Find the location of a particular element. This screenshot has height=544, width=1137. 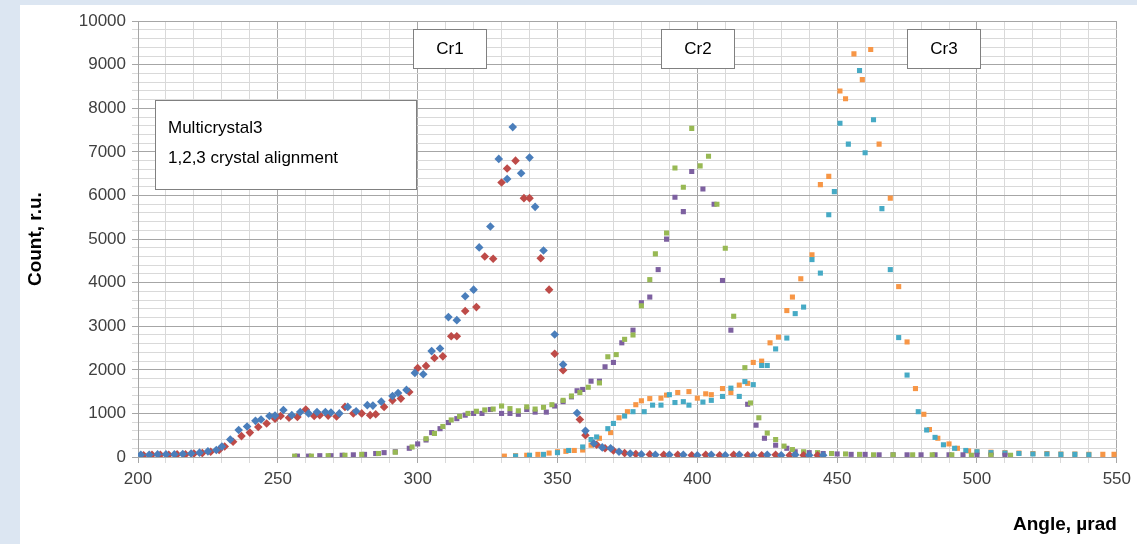

y-tick-label: 0 is located at coordinates (121, 456).